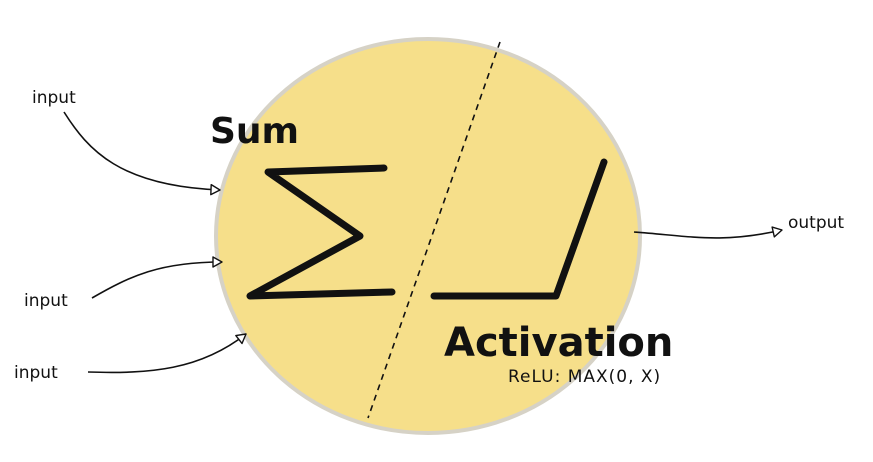  Describe the element at coordinates (816, 223) in the screenshot. I see `output-label: output` at that location.